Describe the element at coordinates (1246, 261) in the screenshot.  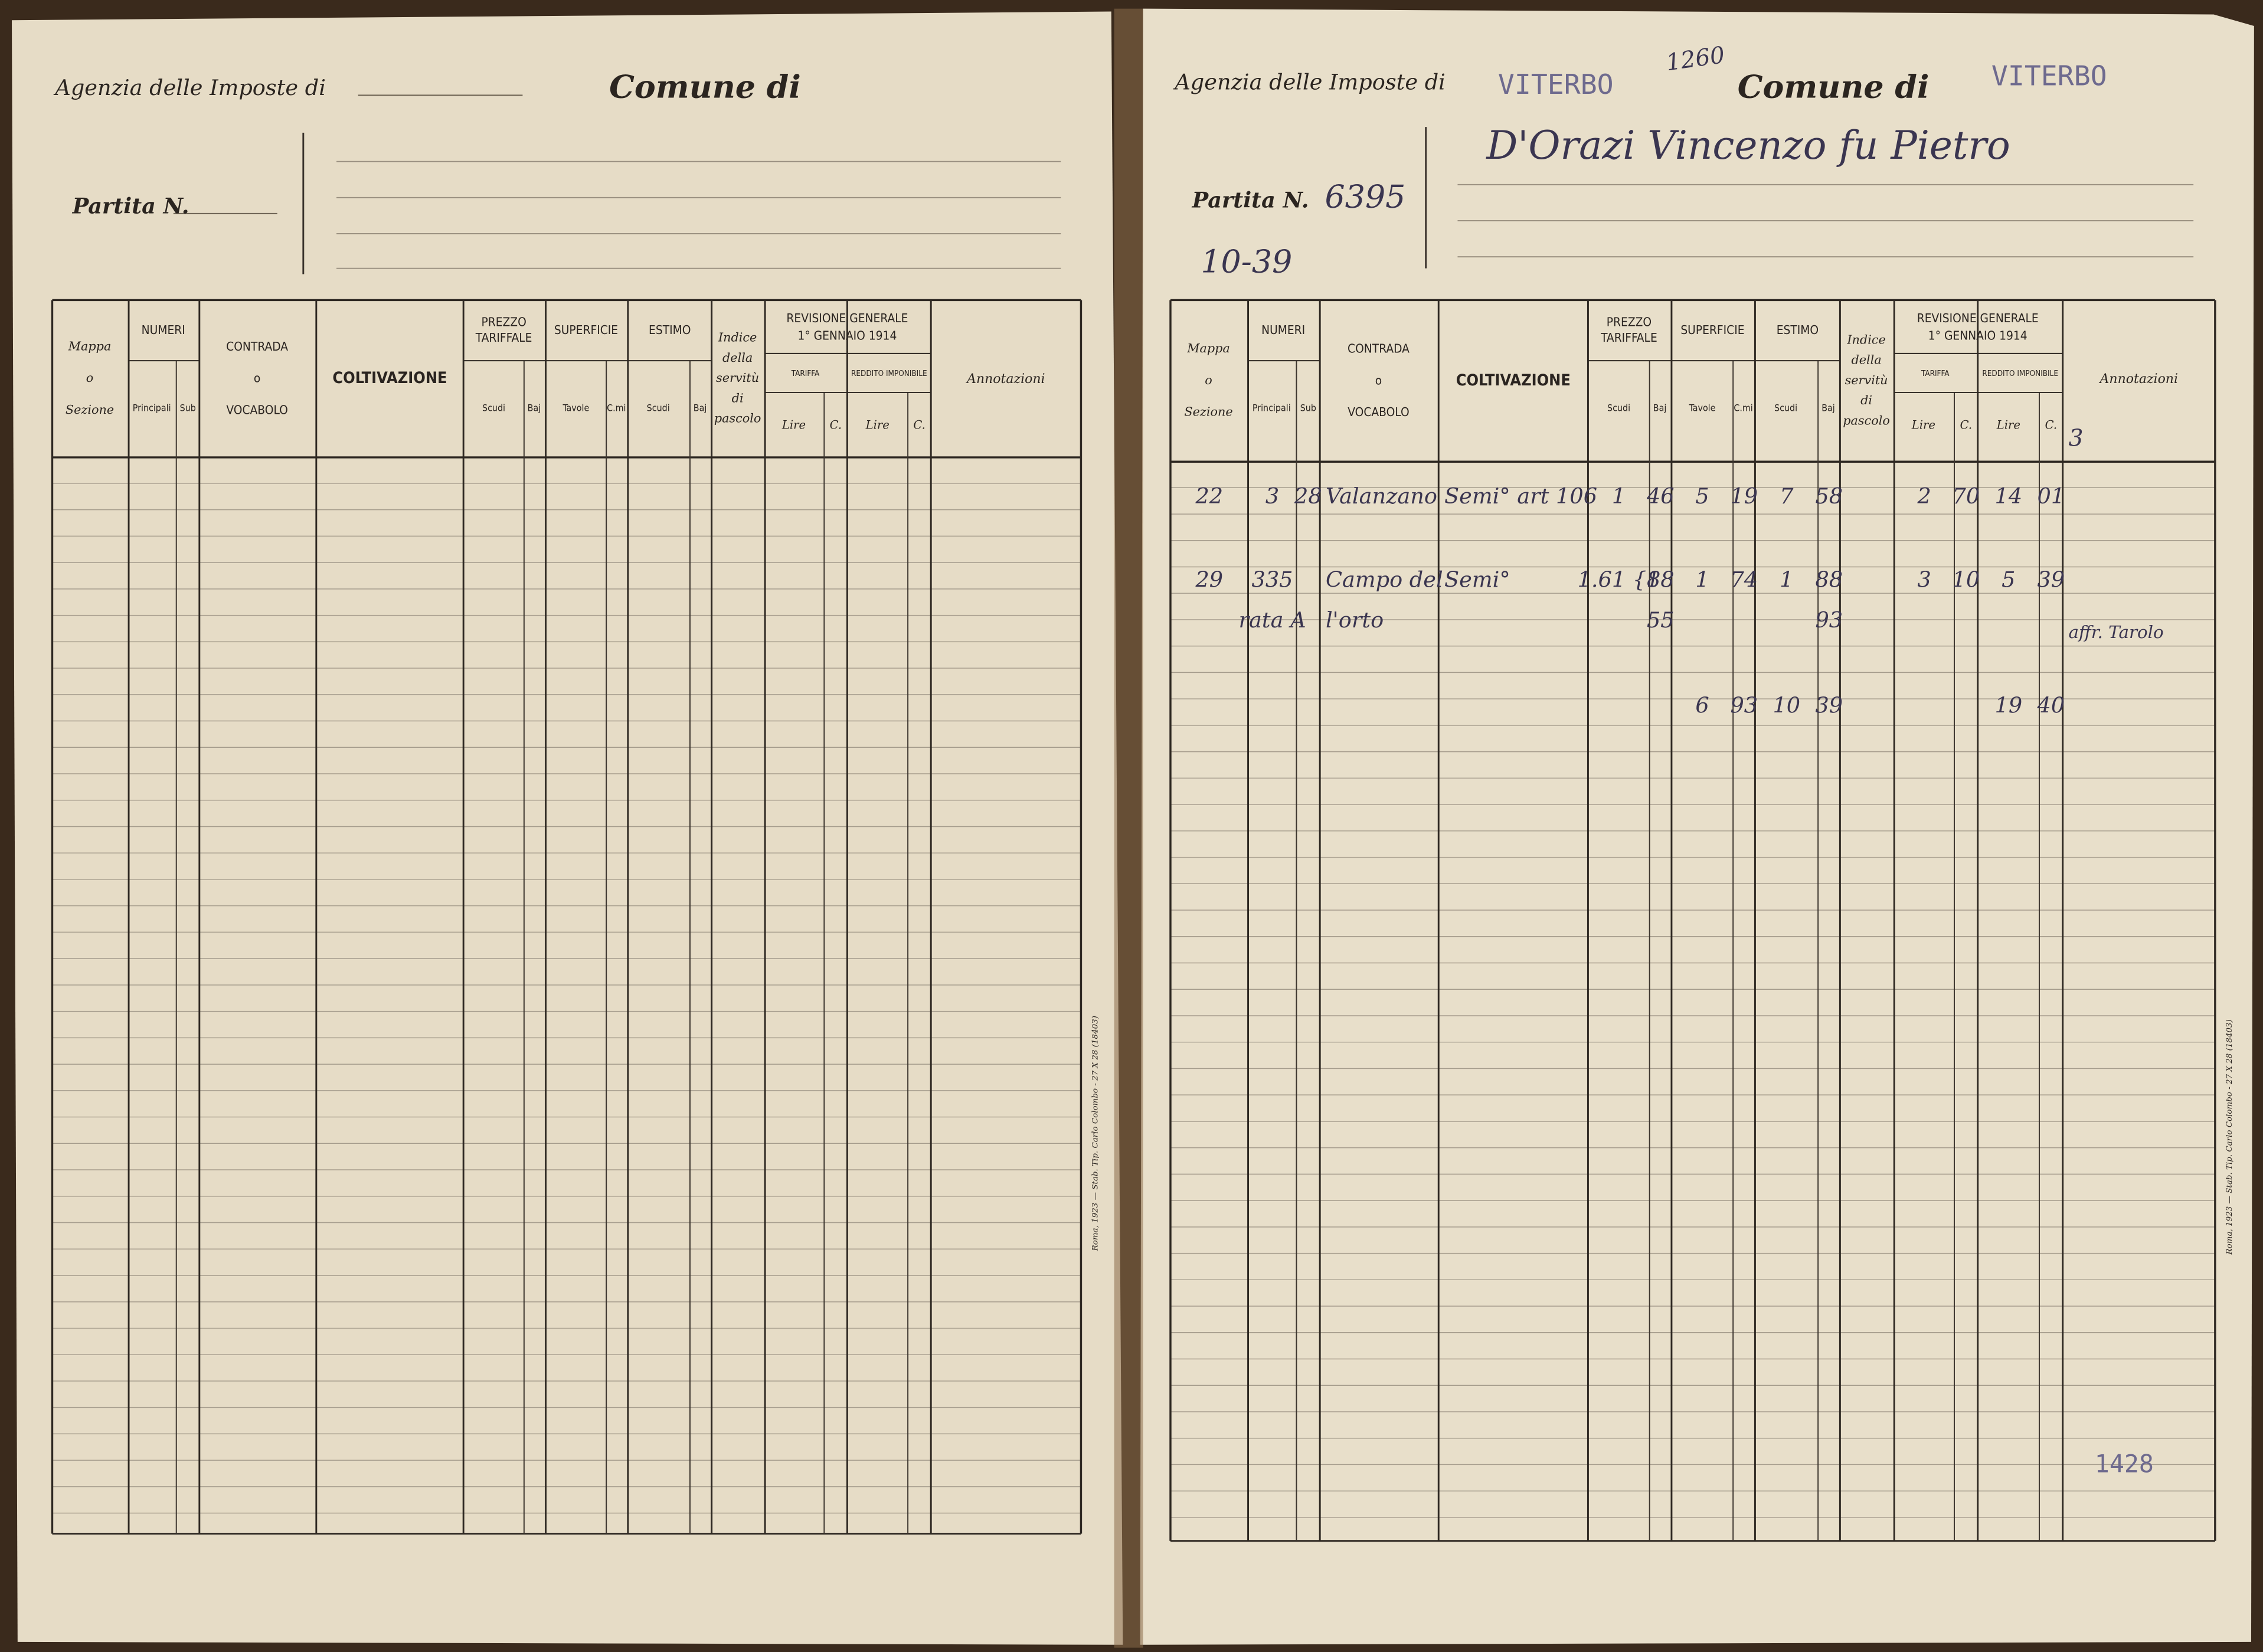
I see `partita-note: 10-39` at that location.